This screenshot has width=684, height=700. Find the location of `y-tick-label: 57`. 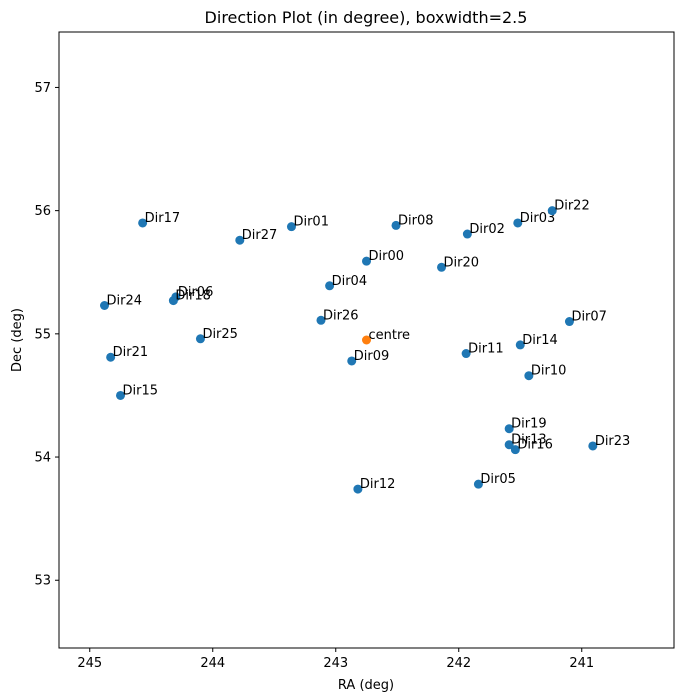

y-tick-label: 57 is located at coordinates (42, 88).